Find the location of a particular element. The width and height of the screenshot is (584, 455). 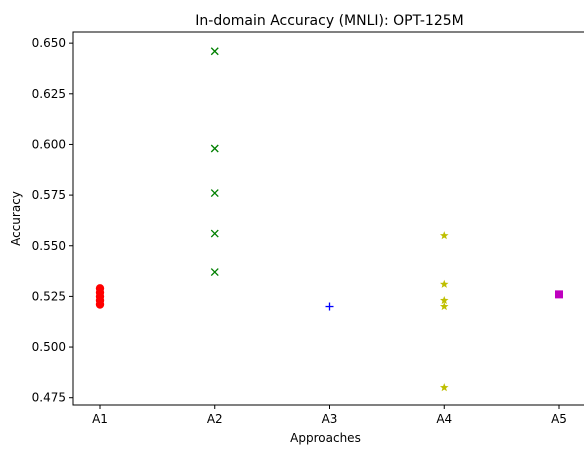

x-tick-label: A1 is located at coordinates (100, 419).